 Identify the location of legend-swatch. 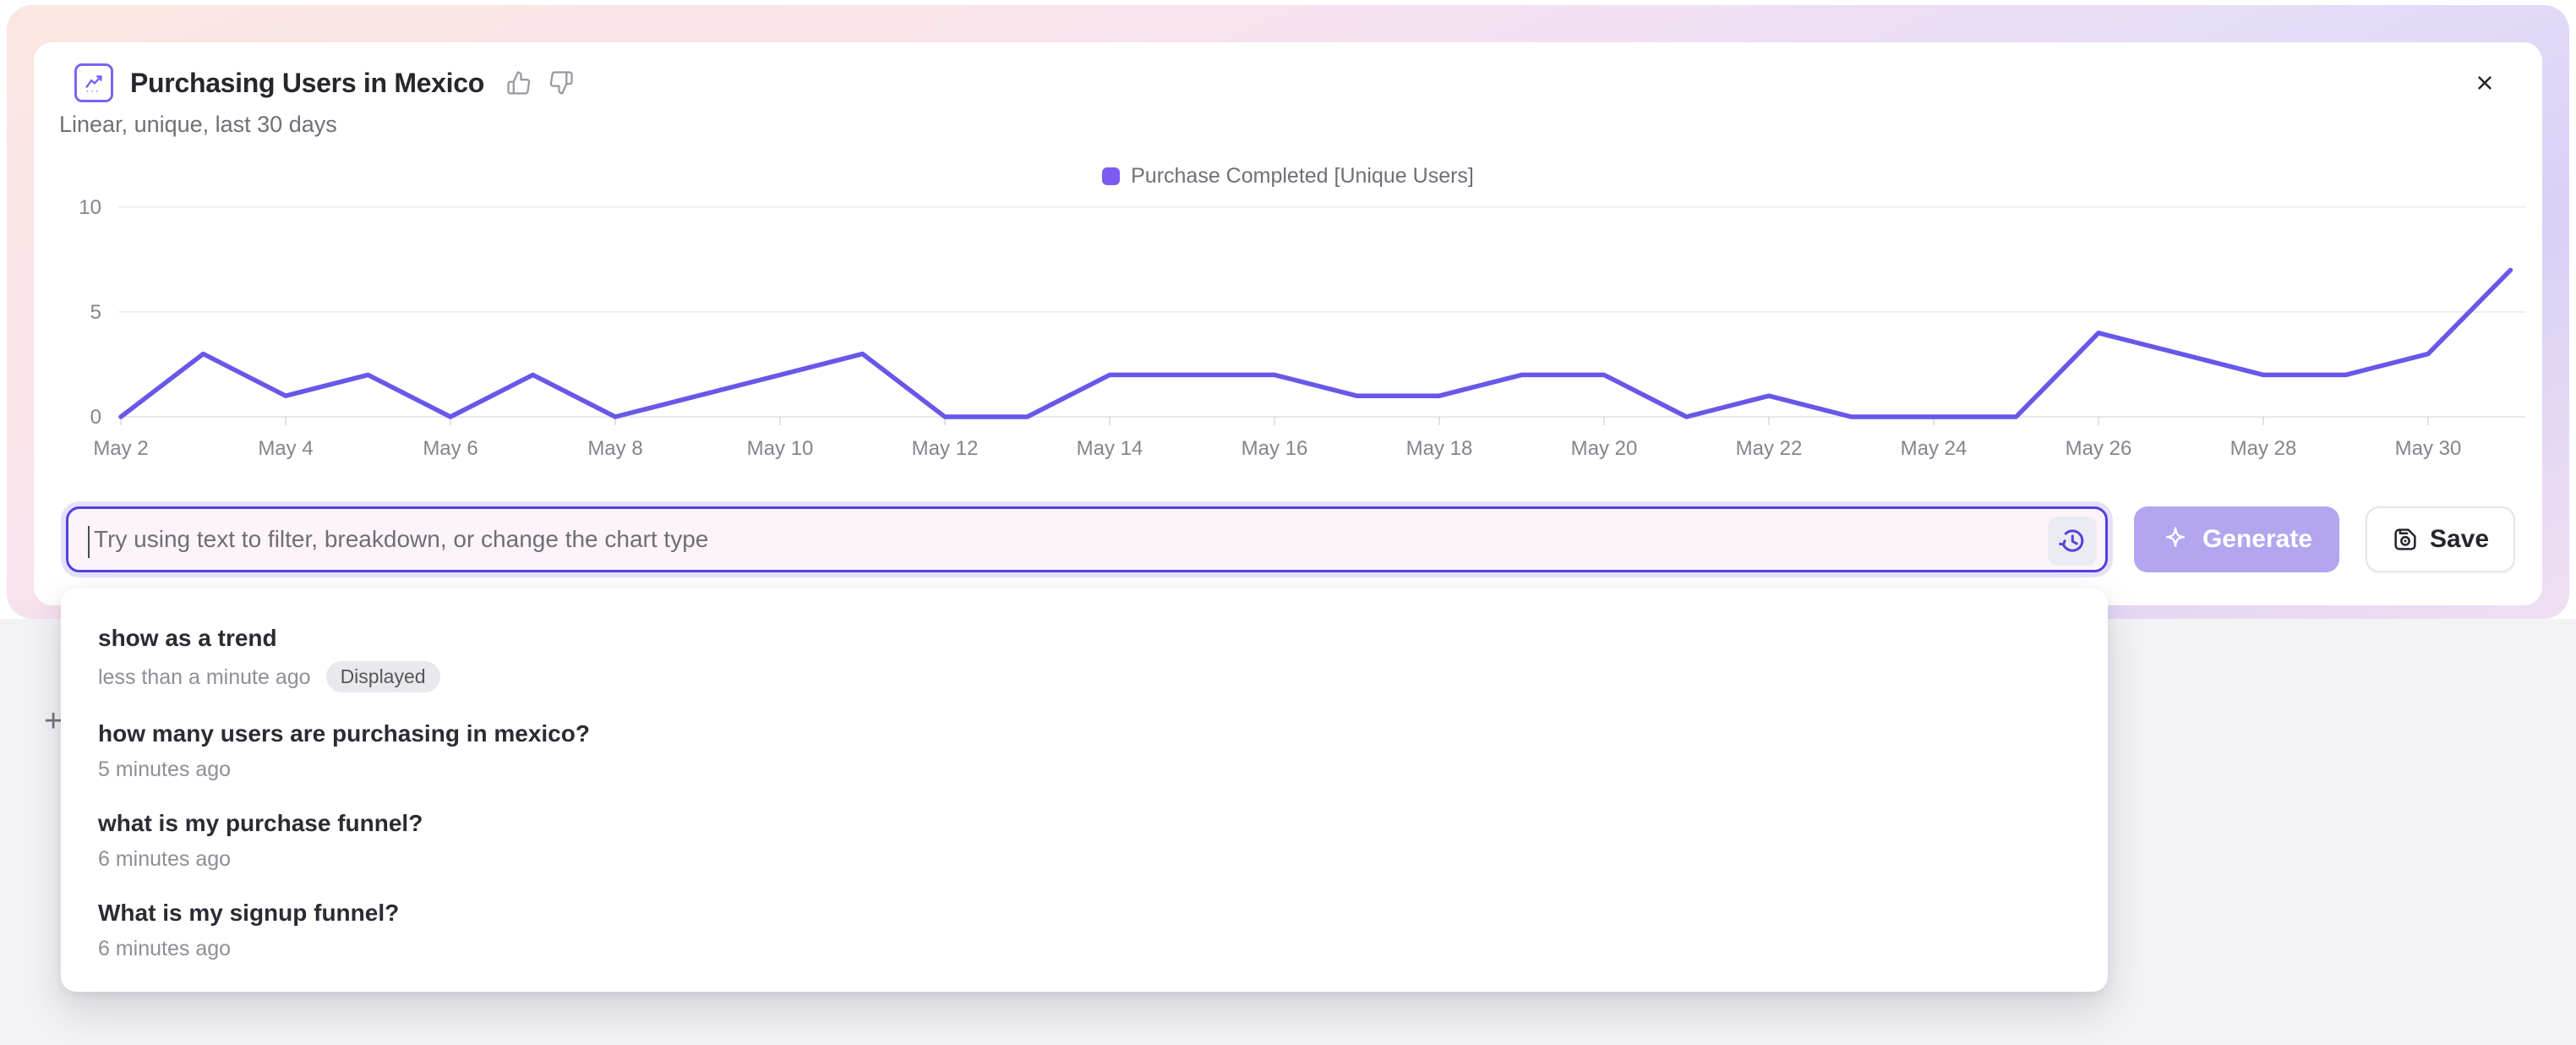
(1111, 176).